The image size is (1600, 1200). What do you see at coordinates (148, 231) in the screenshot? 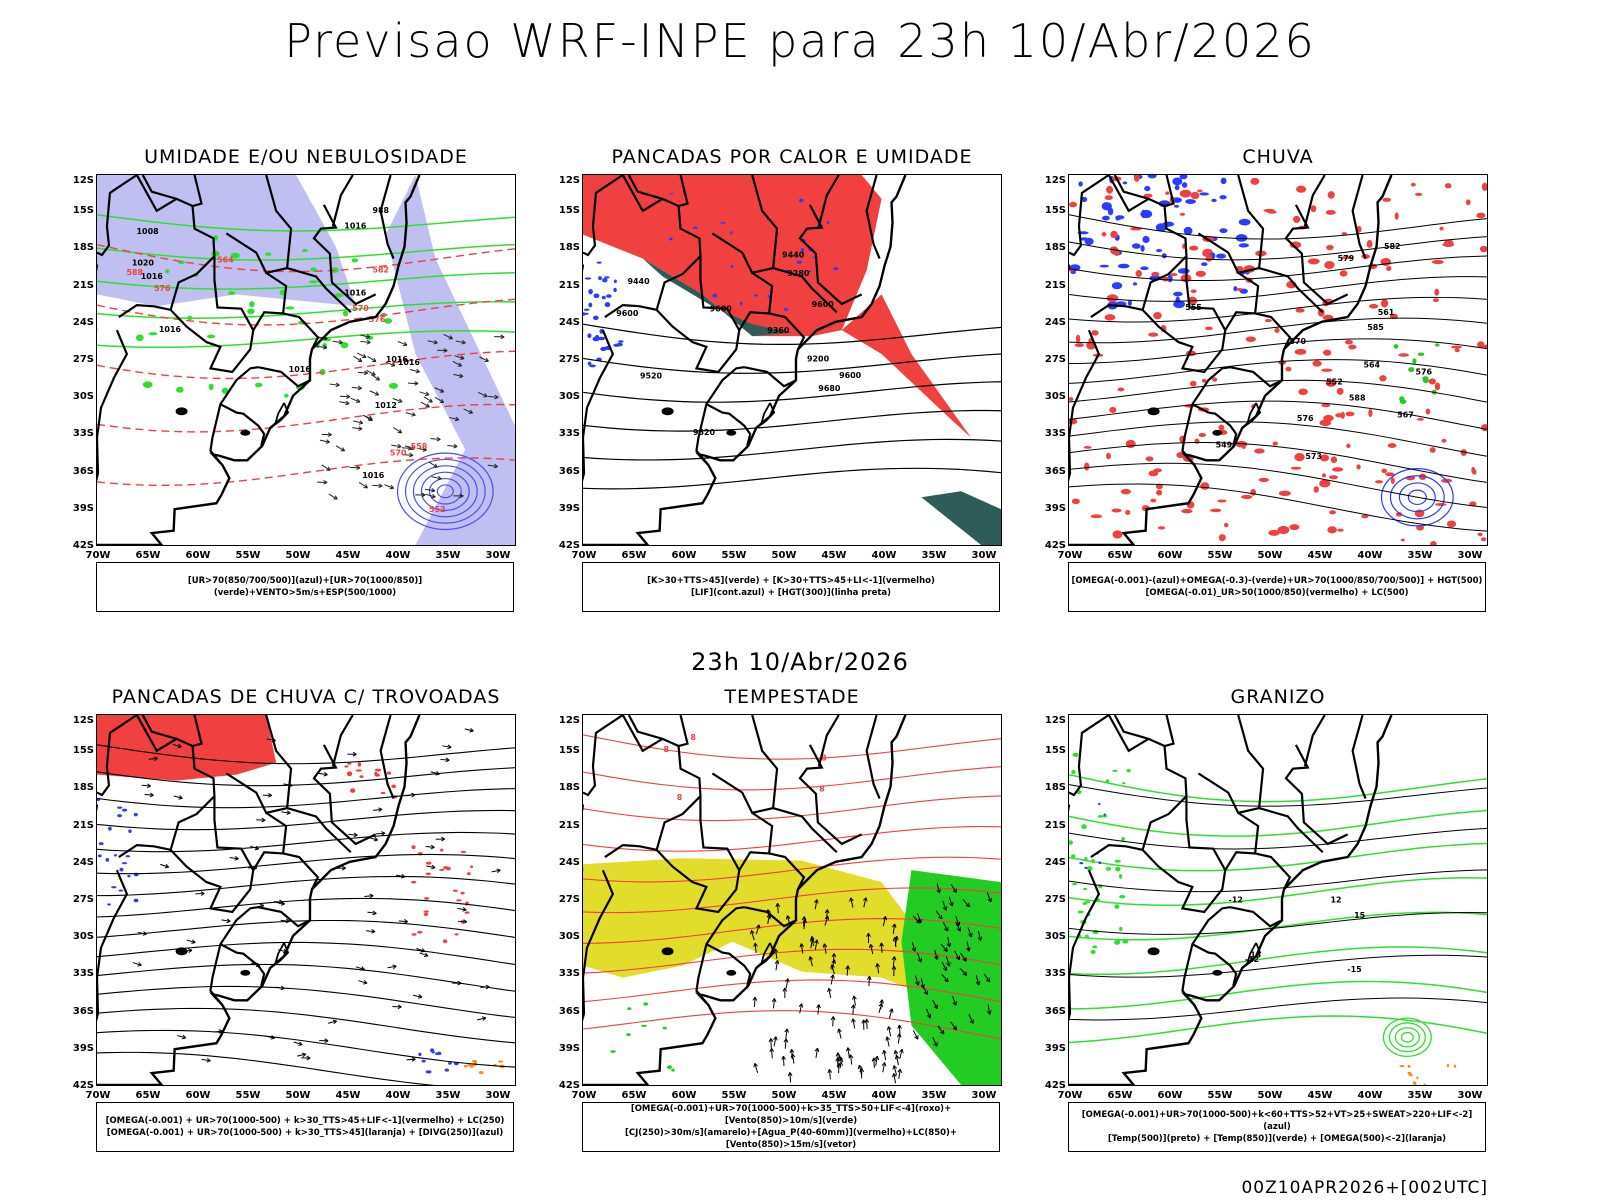
I see `contour-label: 1008` at bounding box center [148, 231].